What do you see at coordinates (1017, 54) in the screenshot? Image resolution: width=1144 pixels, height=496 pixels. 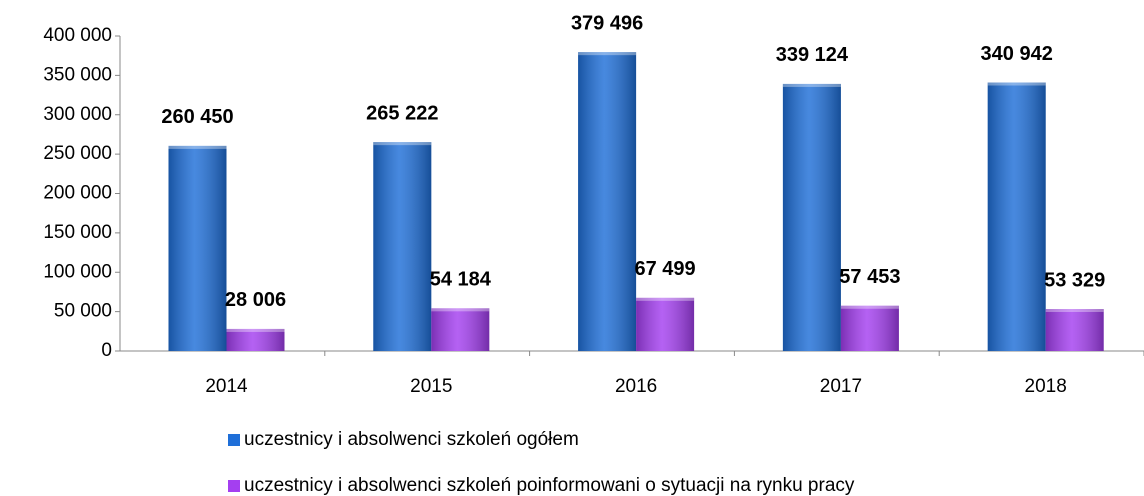 I see `value-label: 340 942` at bounding box center [1017, 54].